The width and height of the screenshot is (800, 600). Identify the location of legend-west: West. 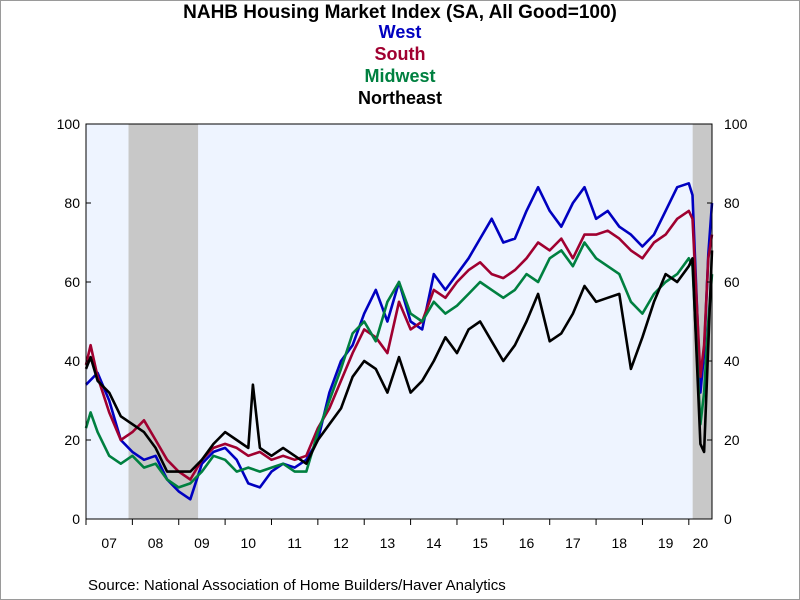
(400, 32).